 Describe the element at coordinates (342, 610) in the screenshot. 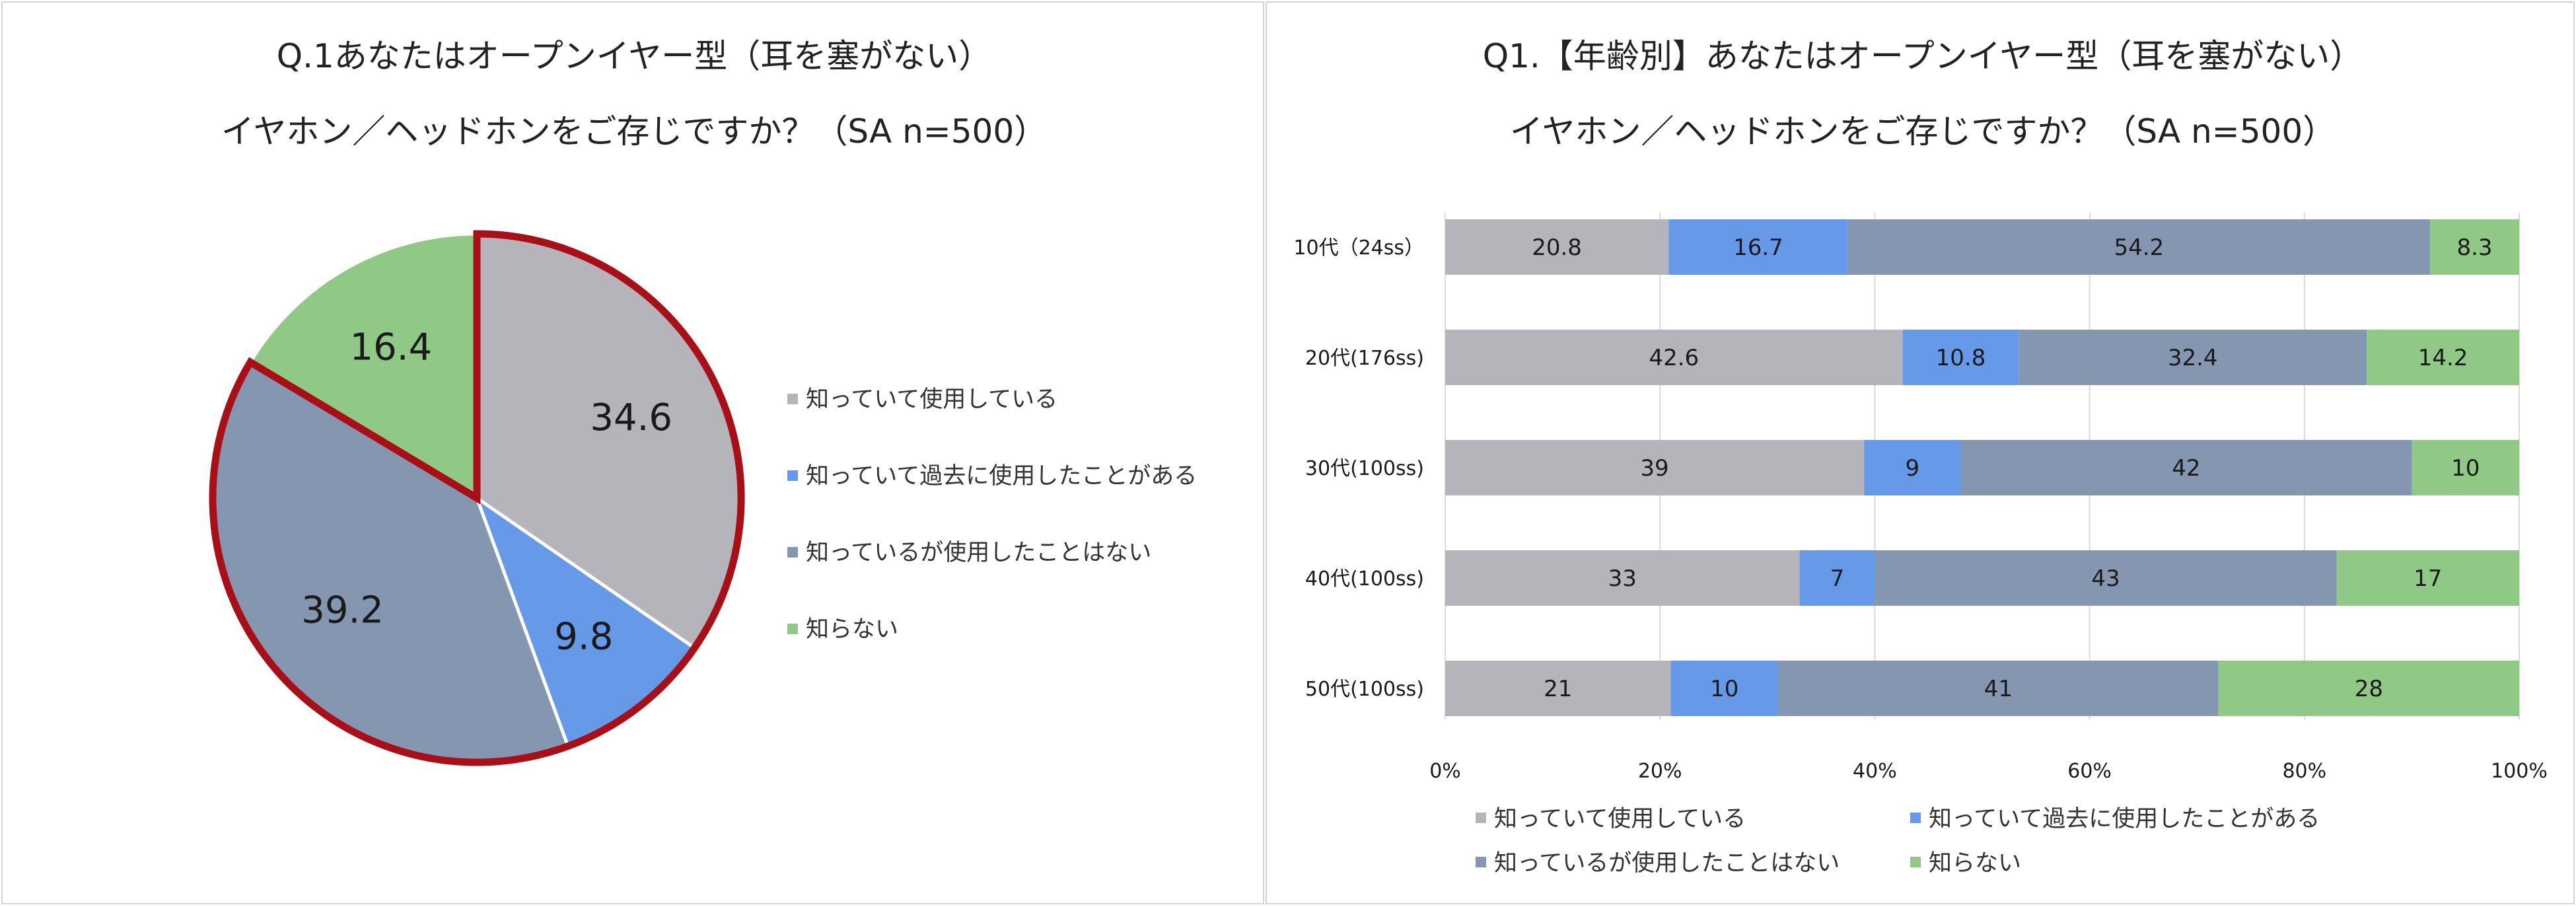

I see `pie-data-label: 39.2` at that location.